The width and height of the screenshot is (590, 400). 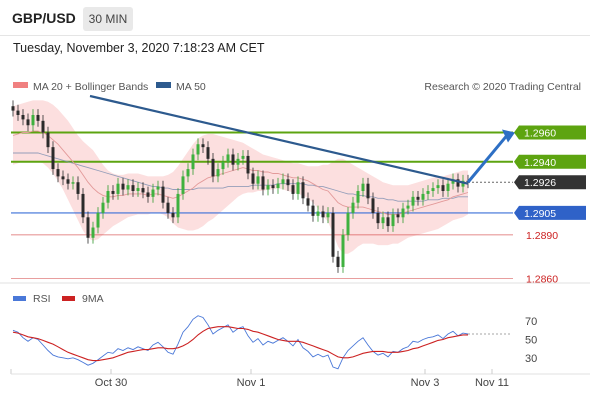 I want to click on legend-ma50-swatch, so click(x=163, y=85).